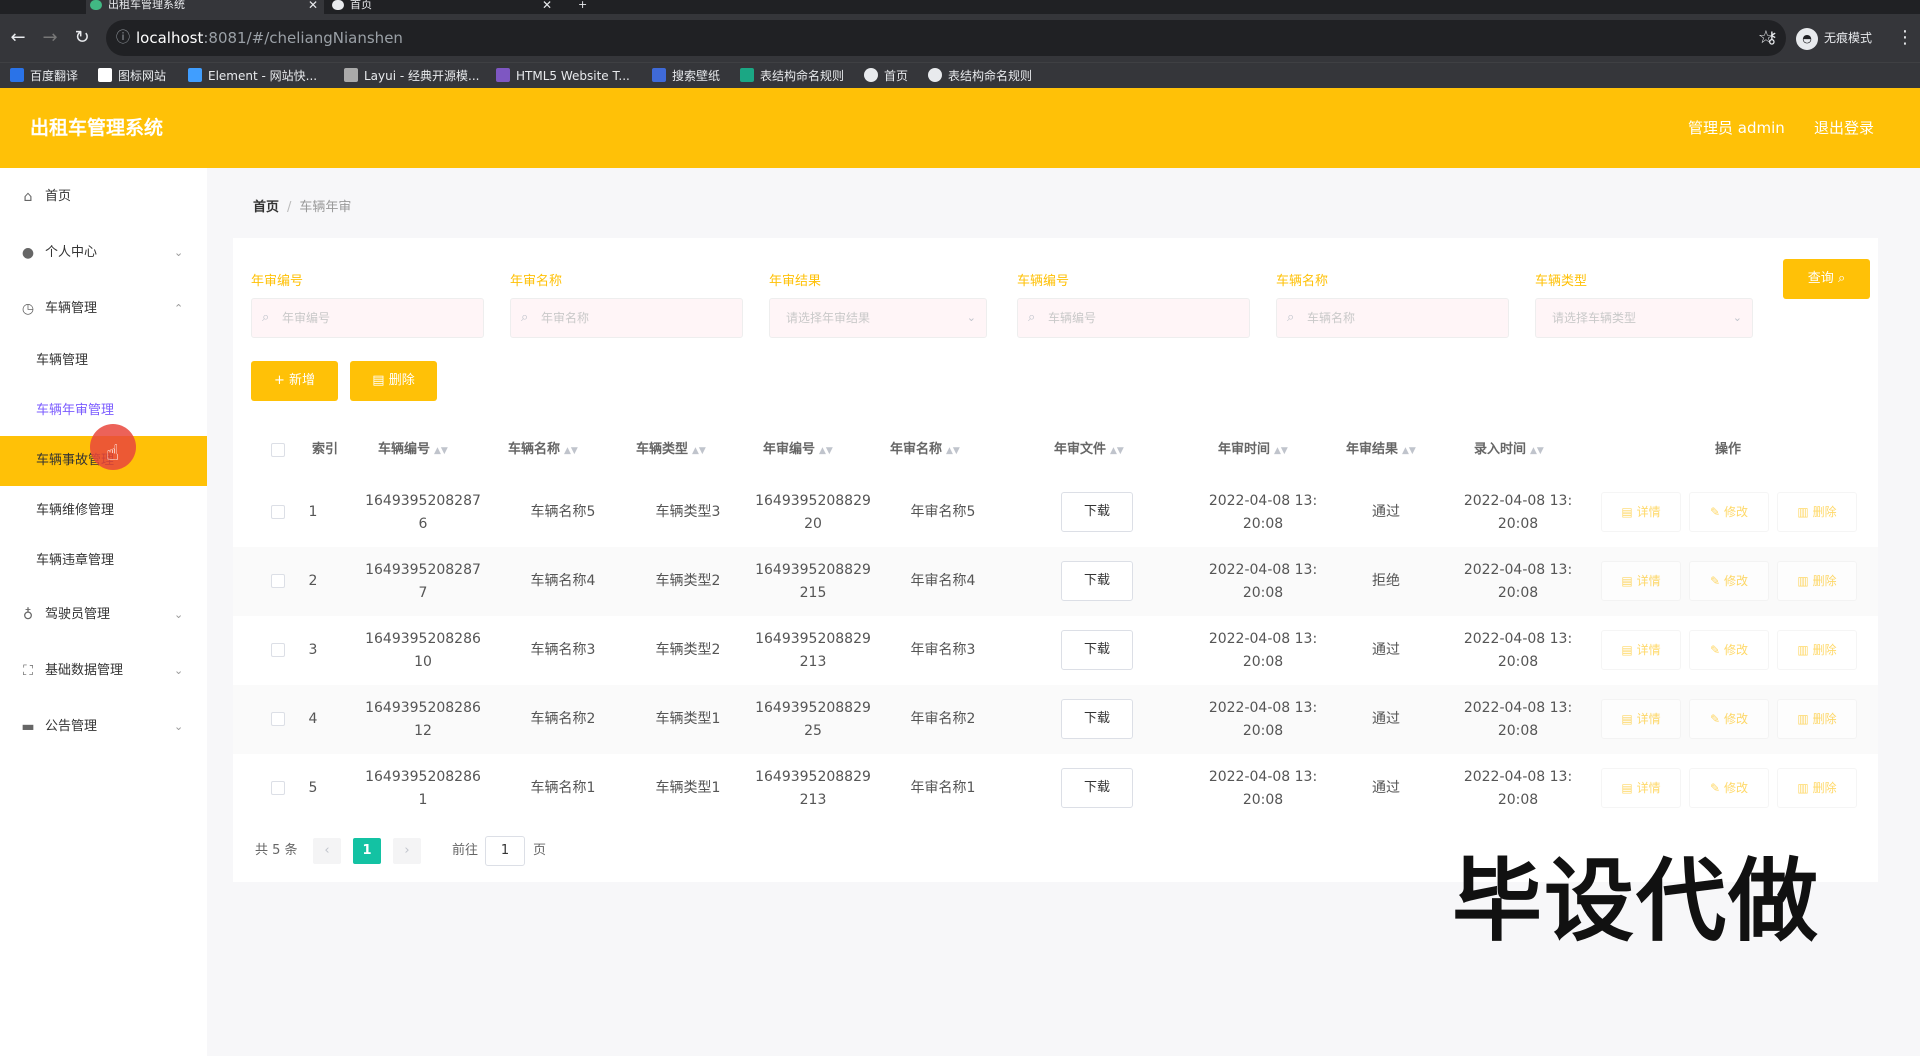  I want to click on browser-tab-active: 出租车管理系统 ✕, so click(205, 7).